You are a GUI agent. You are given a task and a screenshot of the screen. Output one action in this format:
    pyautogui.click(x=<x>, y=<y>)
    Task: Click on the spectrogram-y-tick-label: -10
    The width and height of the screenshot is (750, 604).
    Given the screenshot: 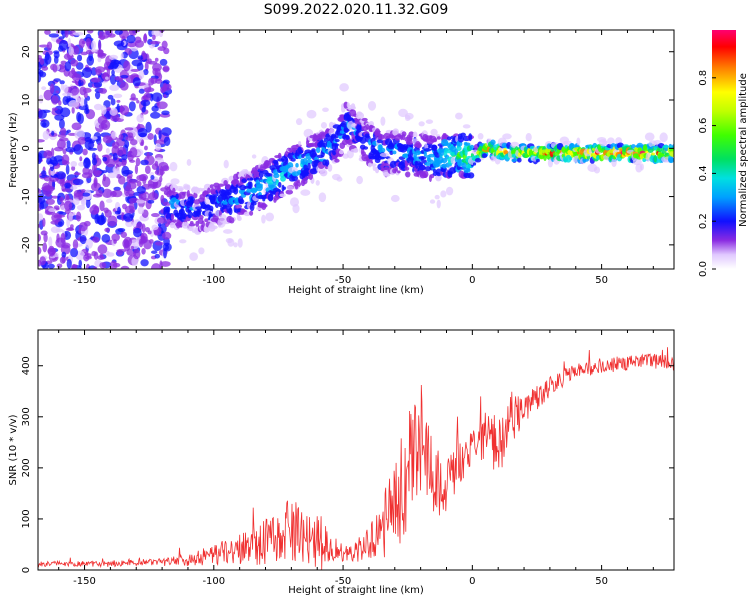 What is the action you would take?
    pyautogui.click(x=26, y=196)
    